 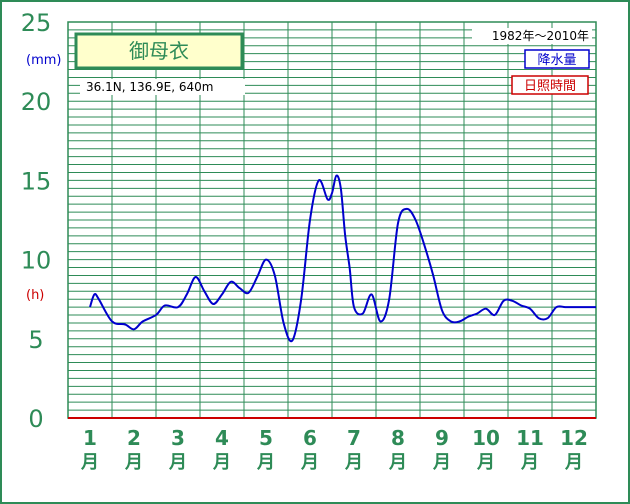 What do you see at coordinates (266, 438) in the screenshot?
I see `x-tick-label: 5` at bounding box center [266, 438].